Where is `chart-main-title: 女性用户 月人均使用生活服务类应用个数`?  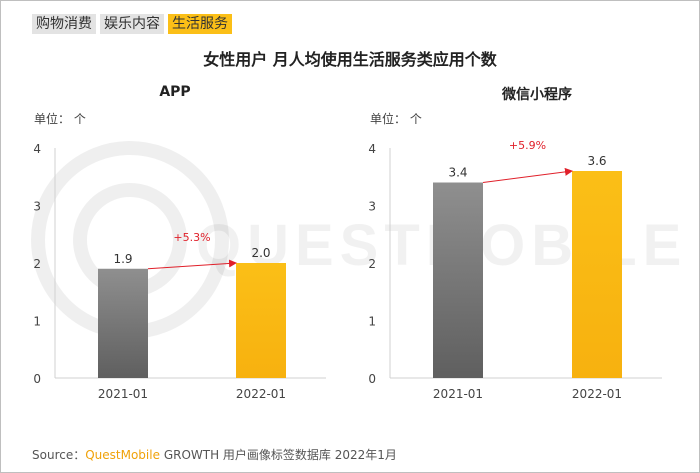 chart-main-title: 女性用户 月人均使用生活服务类应用个数 is located at coordinates (350, 59).